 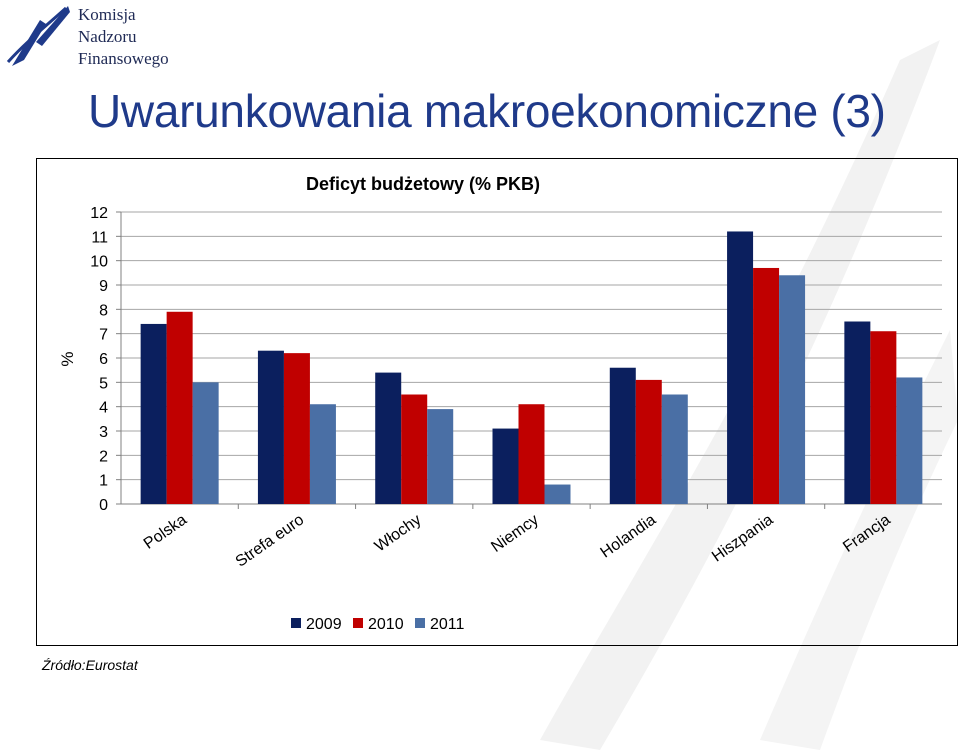 I want to click on legend-swatch-2009, so click(x=296, y=623).